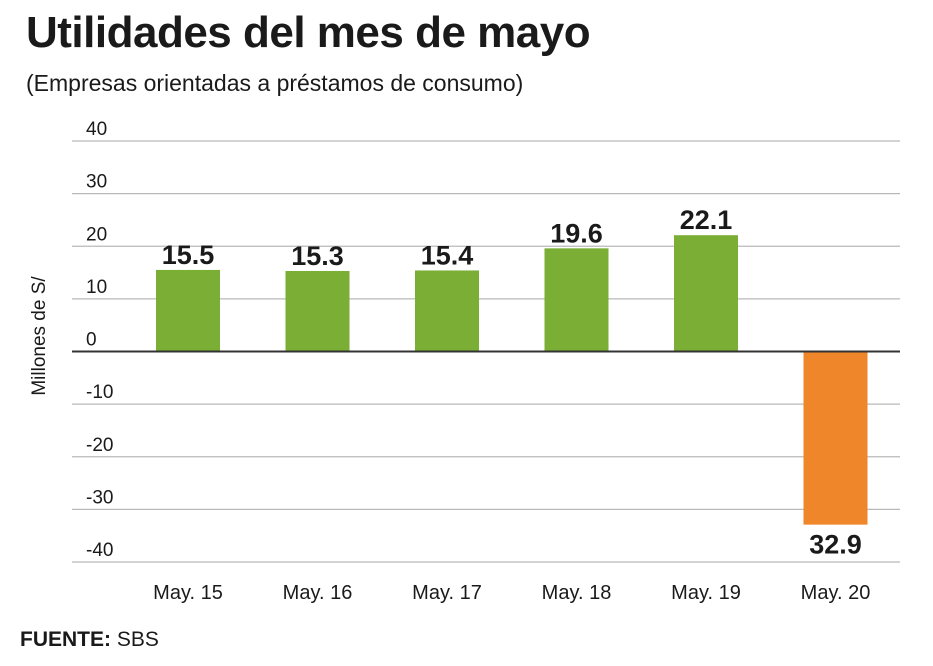 Image resolution: width=933 pixels, height=666 pixels. Describe the element at coordinates (447, 255) in the screenshot. I see `data-label: 15.4` at that location.